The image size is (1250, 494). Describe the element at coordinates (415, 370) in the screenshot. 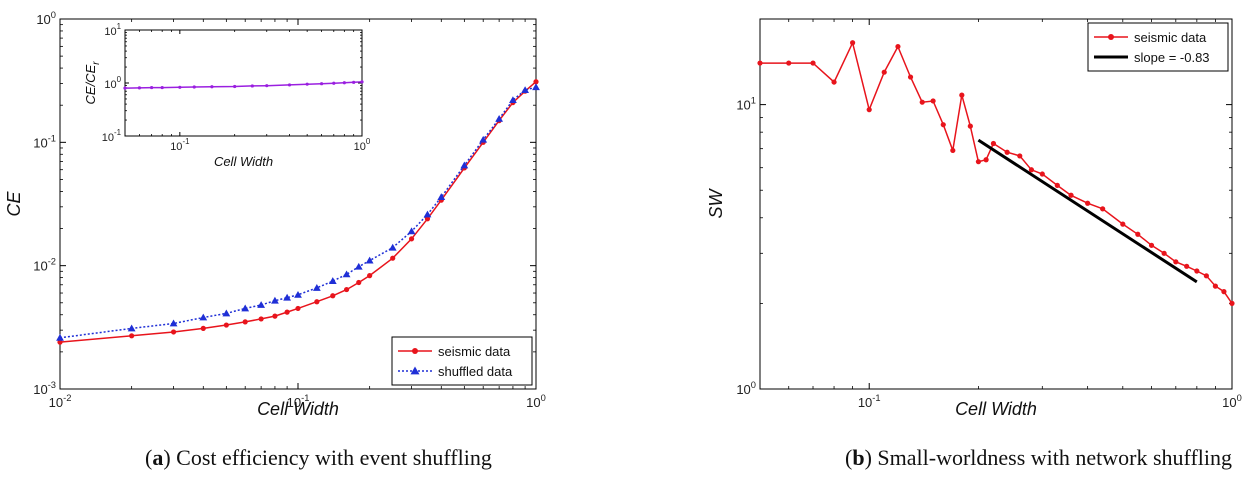

I see `chart-a-legend-marker` at that location.